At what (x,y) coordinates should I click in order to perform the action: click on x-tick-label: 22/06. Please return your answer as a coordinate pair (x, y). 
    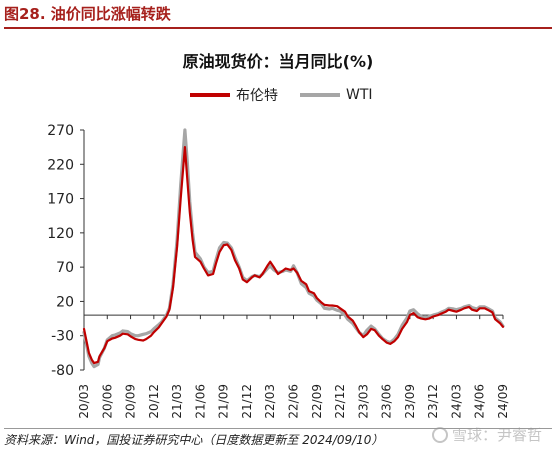
    Looking at the image, I should click on (294, 401).